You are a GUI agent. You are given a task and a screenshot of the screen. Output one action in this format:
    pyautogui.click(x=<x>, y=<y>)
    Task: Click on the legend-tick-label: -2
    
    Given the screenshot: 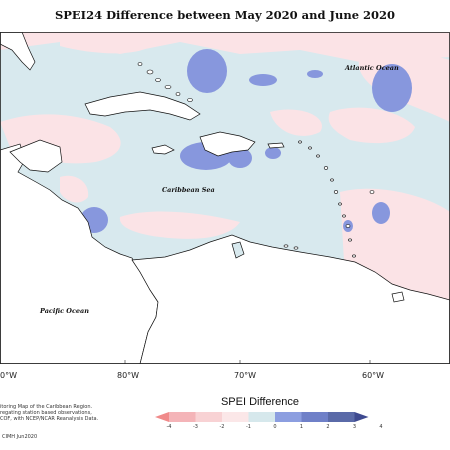 What is the action you would take?
    pyautogui.click(x=222, y=427)
    